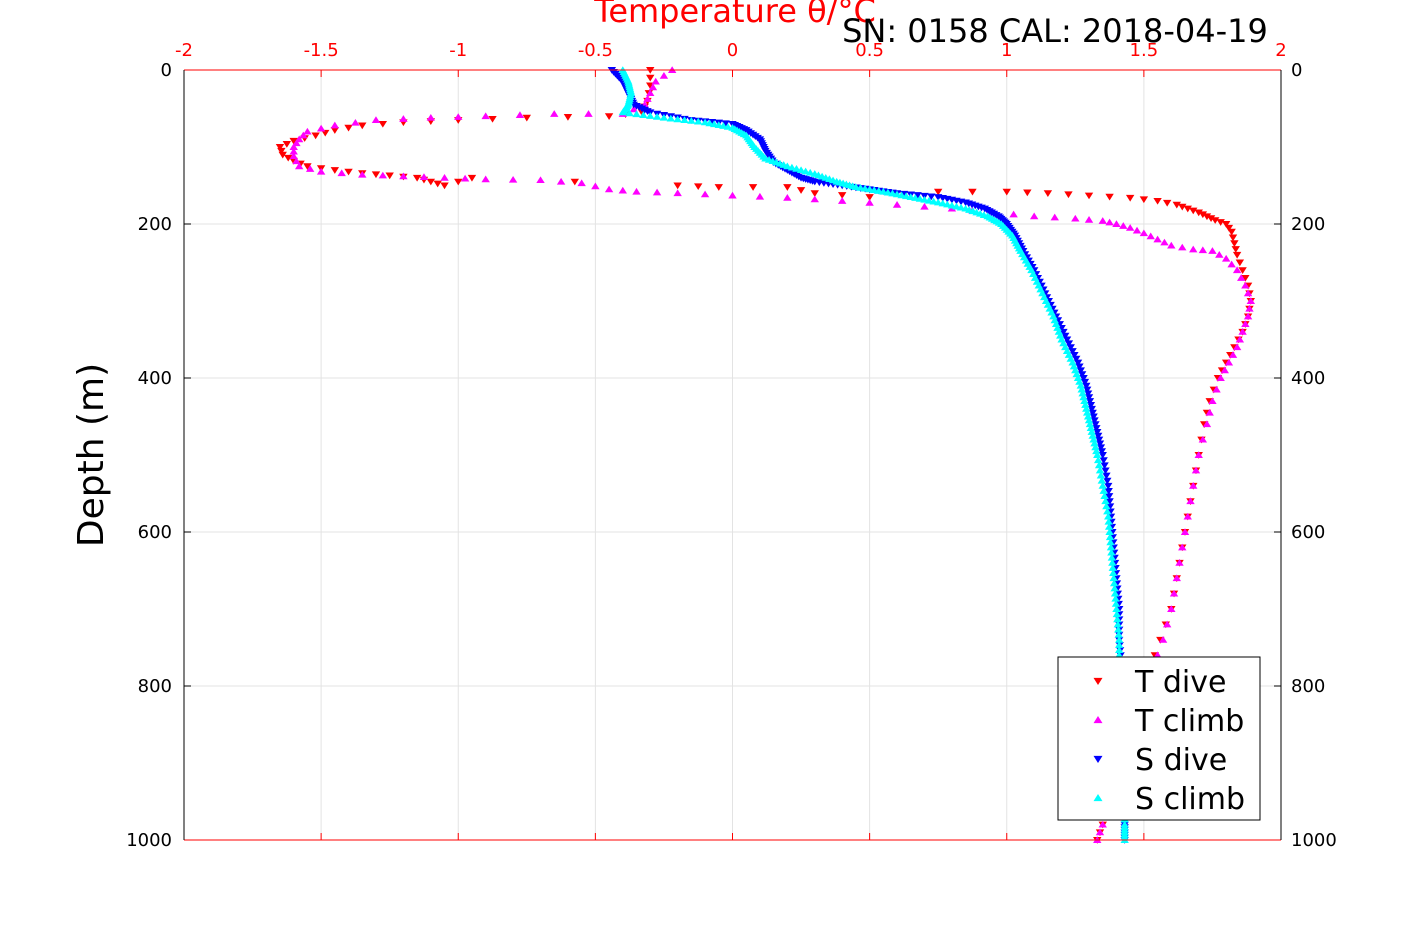 Image resolution: width=1417 pixels, height=945 pixels. I want to click on legend: T dive T climb S dive S climb, so click(1159, 738).